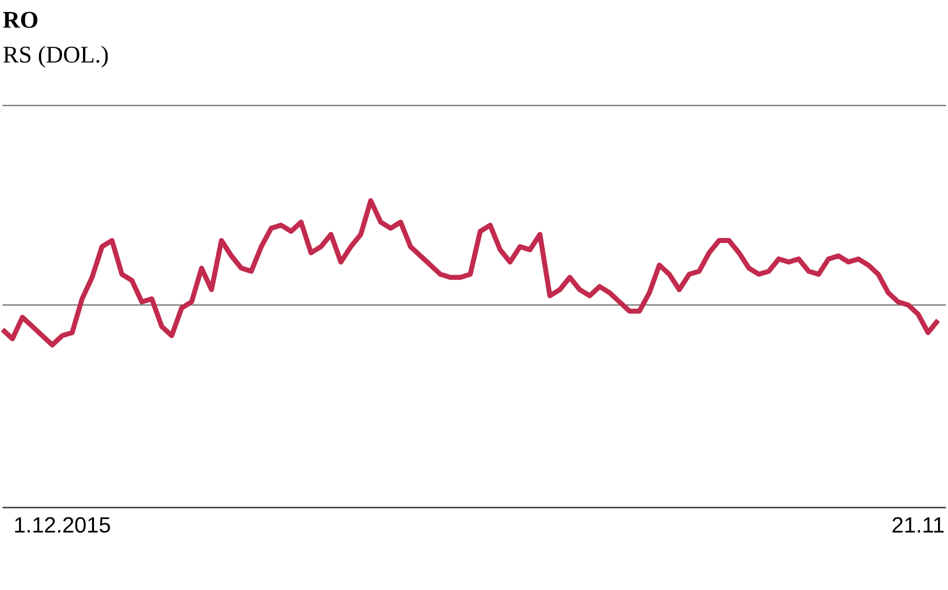  I want to click on chart-title: RO, so click(20, 20).